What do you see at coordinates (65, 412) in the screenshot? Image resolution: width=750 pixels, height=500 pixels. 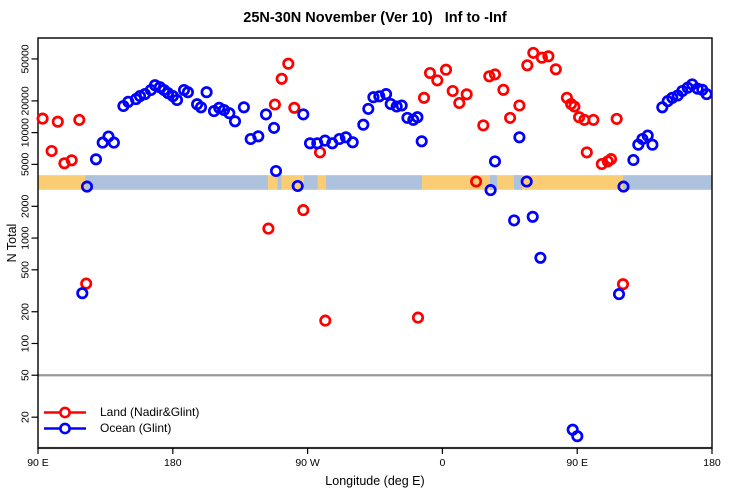 I see `land-legend-marker` at bounding box center [65, 412].